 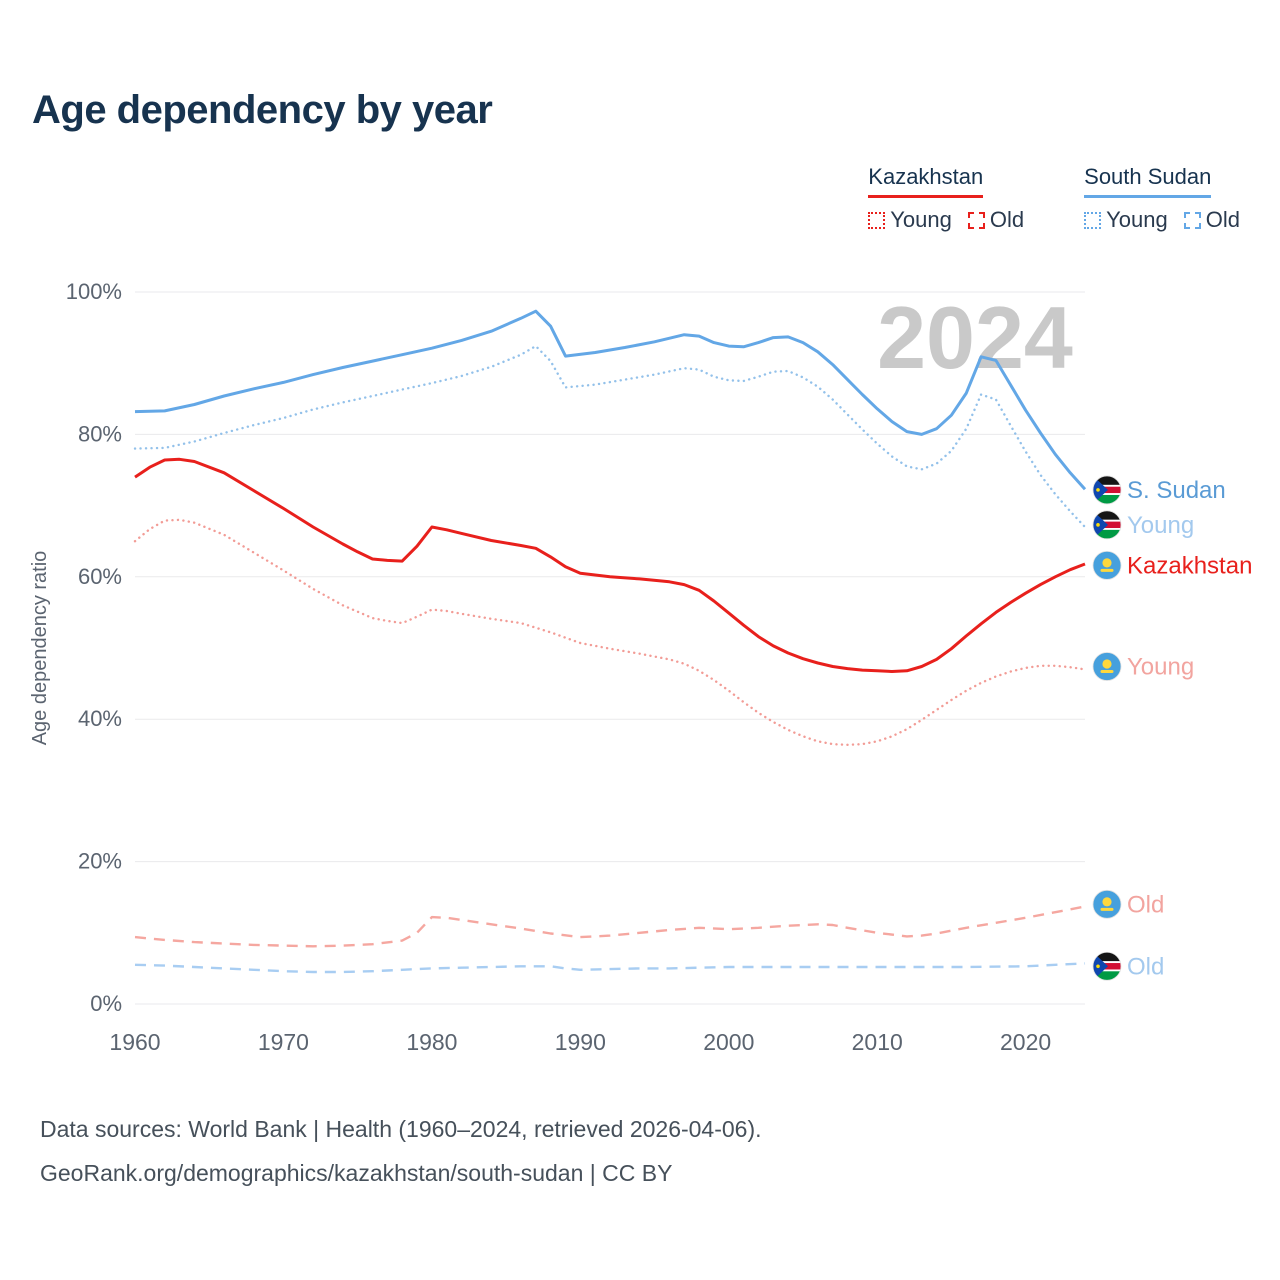 What do you see at coordinates (976, 220) in the screenshot?
I see `kazakhstan-old-swatch-icon` at bounding box center [976, 220].